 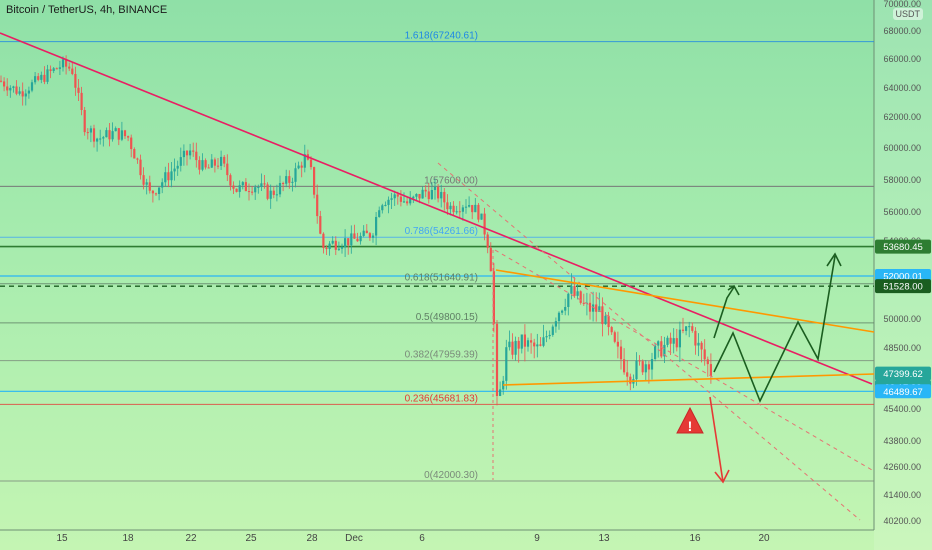 What do you see at coordinates (451, 475) in the screenshot?
I see `fib-level-label: 0(42000.30)` at bounding box center [451, 475].